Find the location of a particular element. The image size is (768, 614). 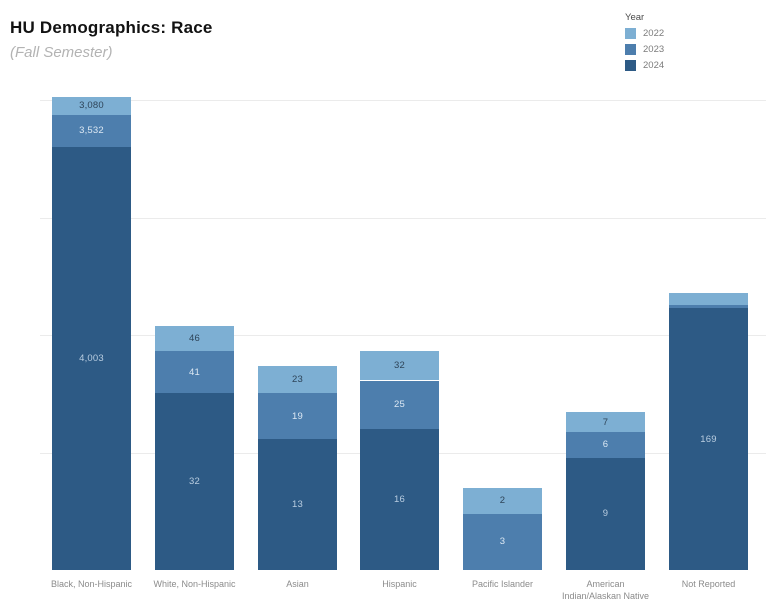

legend-label: 2024 is located at coordinates (654, 65).